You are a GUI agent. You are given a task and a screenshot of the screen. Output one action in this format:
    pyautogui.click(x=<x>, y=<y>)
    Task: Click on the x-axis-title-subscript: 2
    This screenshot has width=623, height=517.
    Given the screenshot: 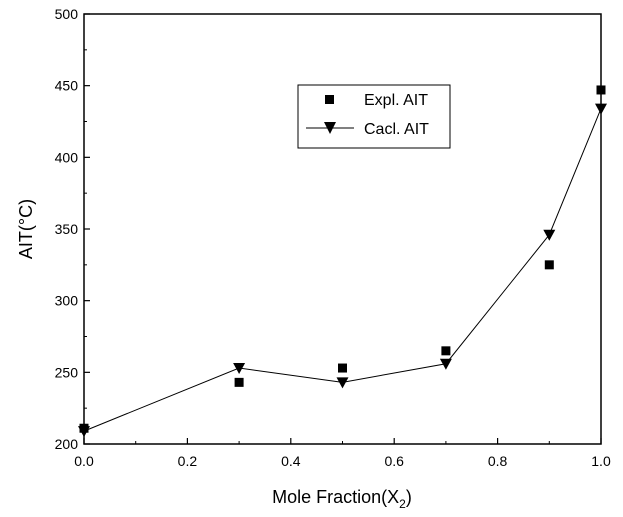 What is the action you would take?
    pyautogui.click(x=402, y=504)
    